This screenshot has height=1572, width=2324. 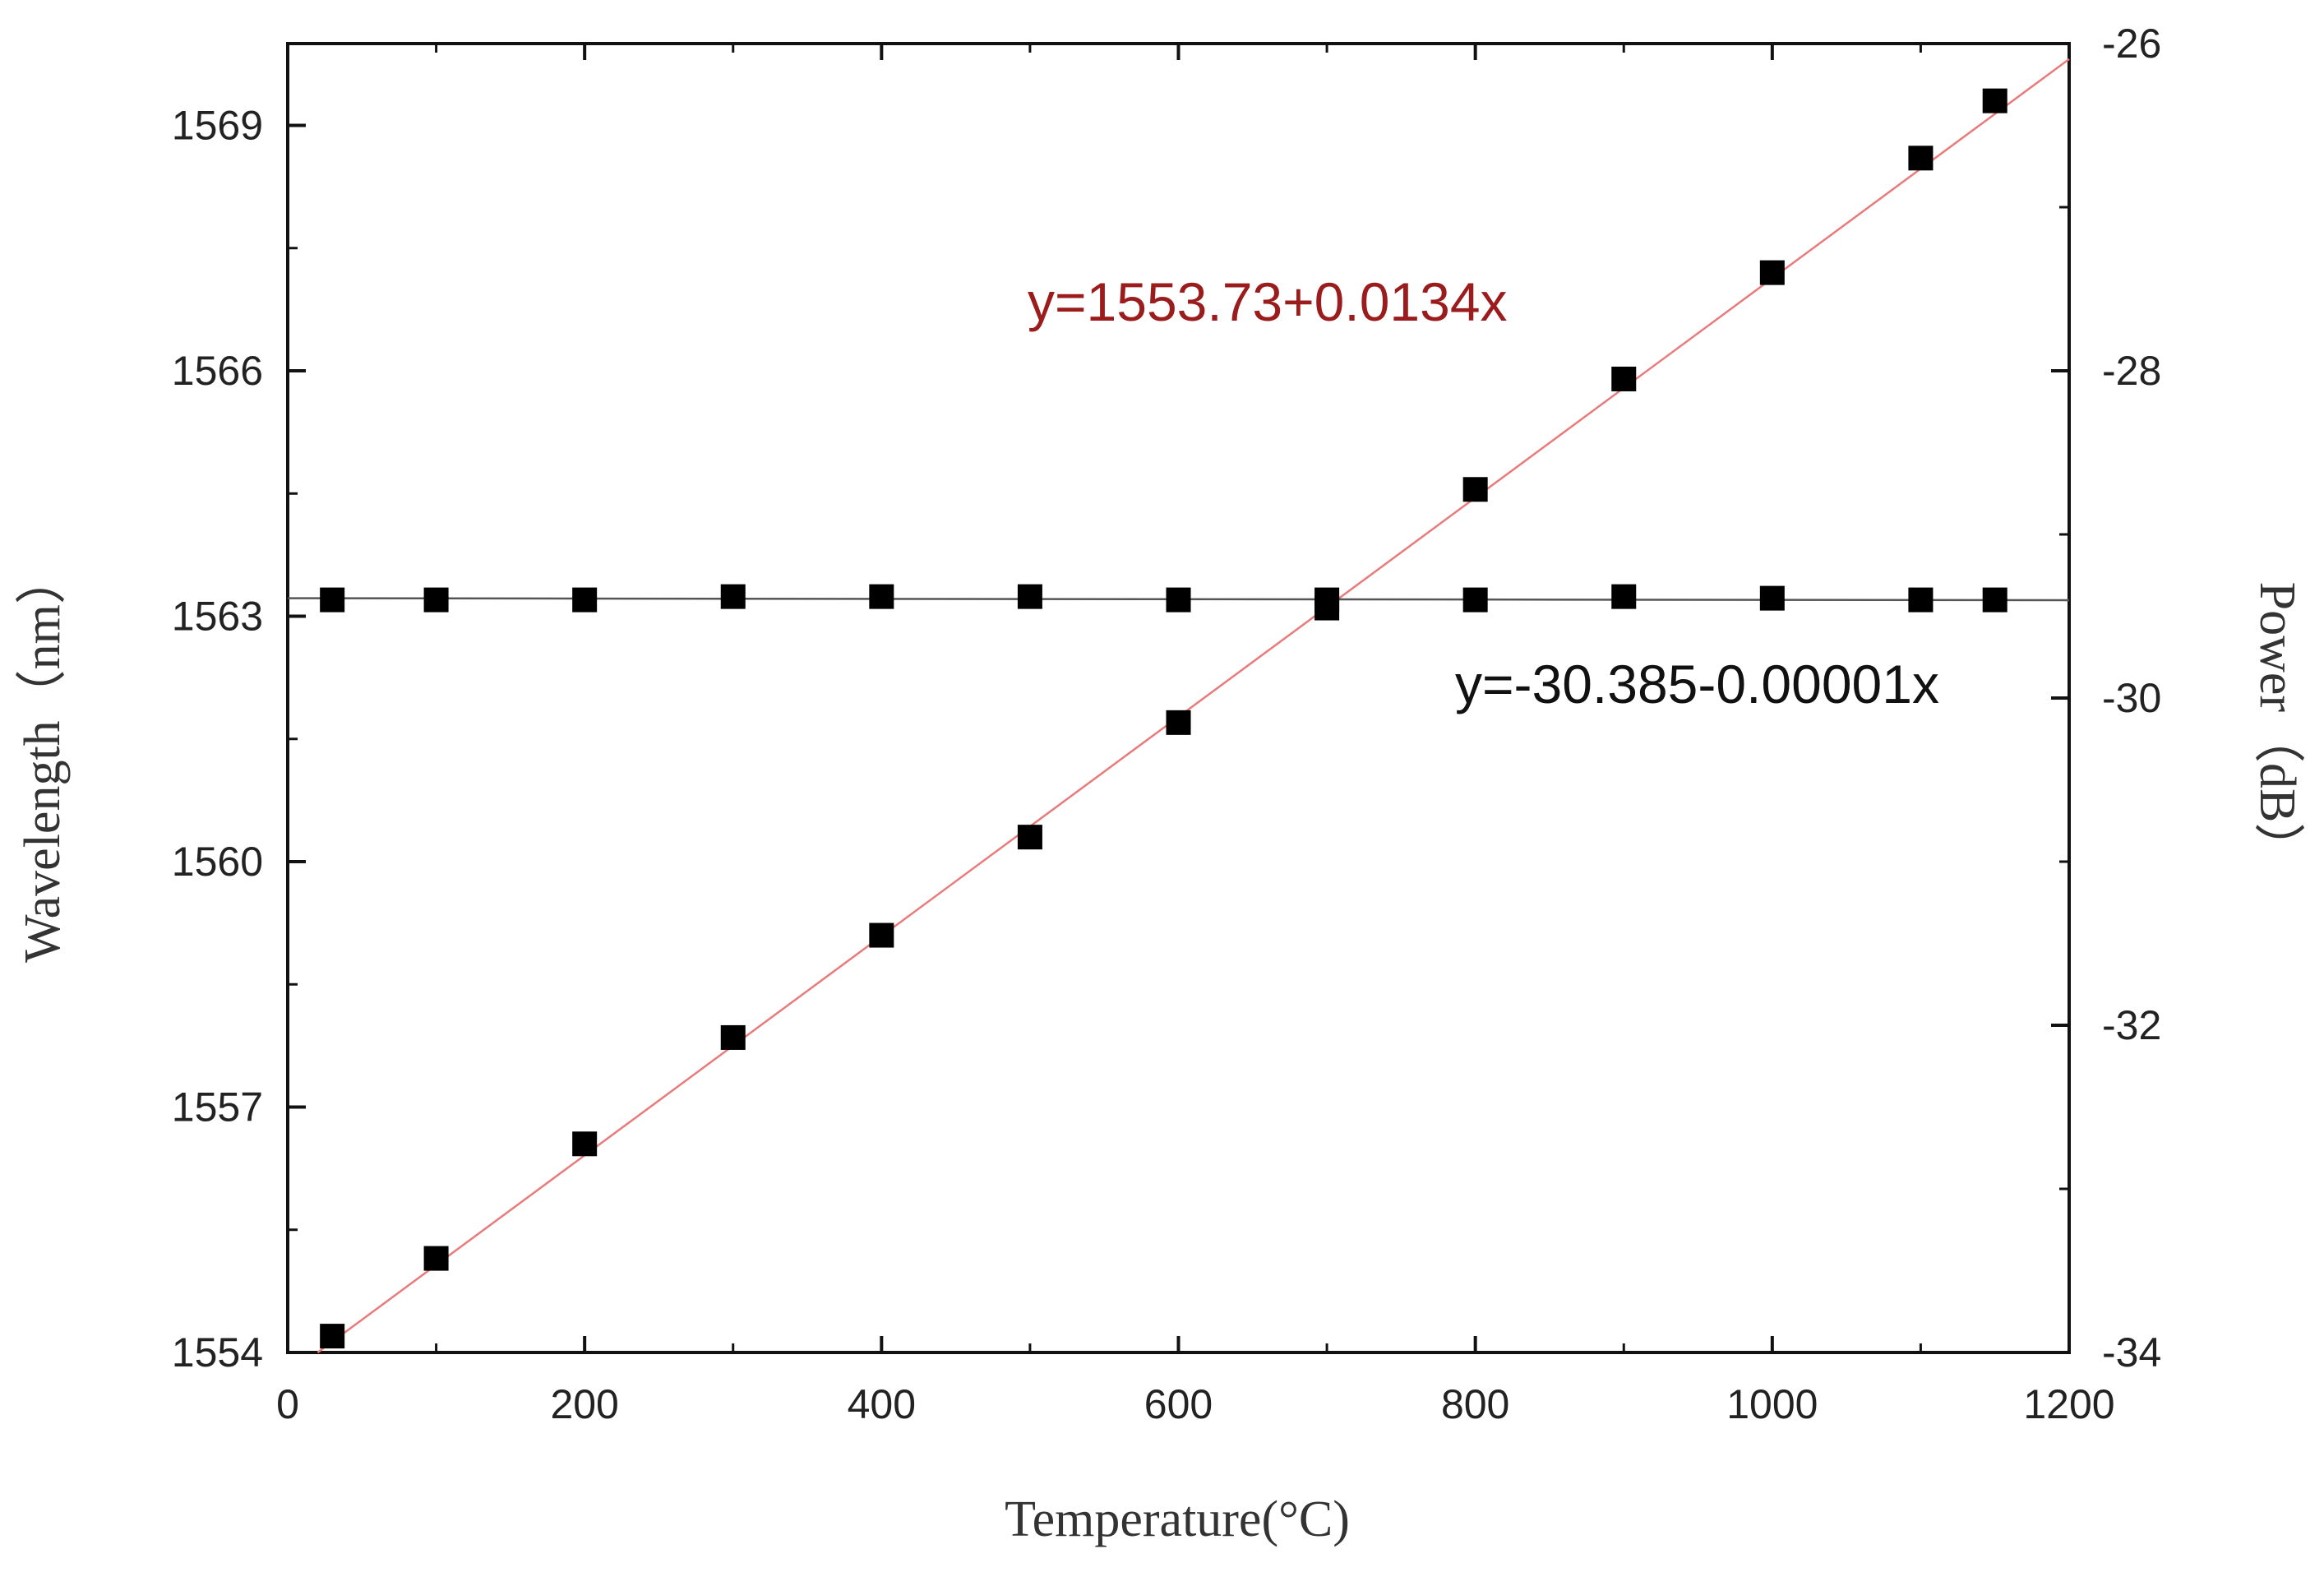 I want to click on x-tick-label: 200, so click(x=584, y=1404).